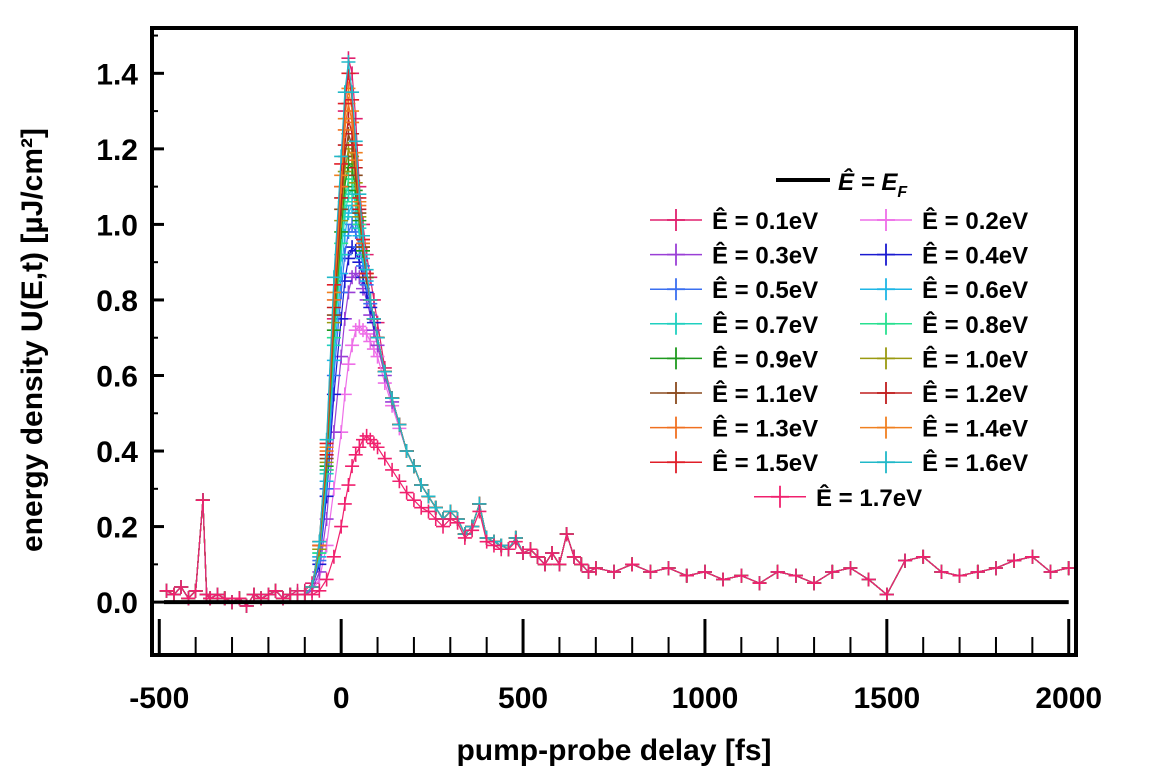 Image resolution: width=1157 pixels, height=776 pixels. I want to click on legend-label: Ê = 0.5eV, so click(765, 290).